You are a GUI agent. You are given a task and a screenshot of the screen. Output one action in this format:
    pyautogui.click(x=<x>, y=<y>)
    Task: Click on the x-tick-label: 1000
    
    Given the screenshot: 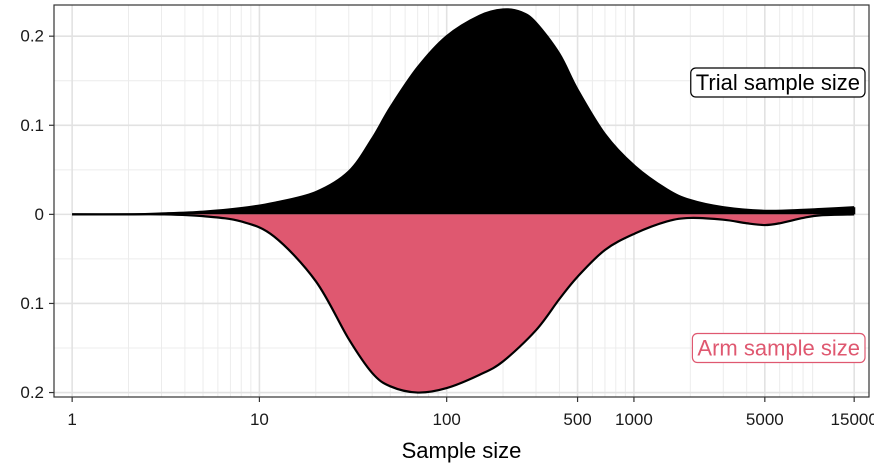 What is the action you would take?
    pyautogui.click(x=634, y=419)
    